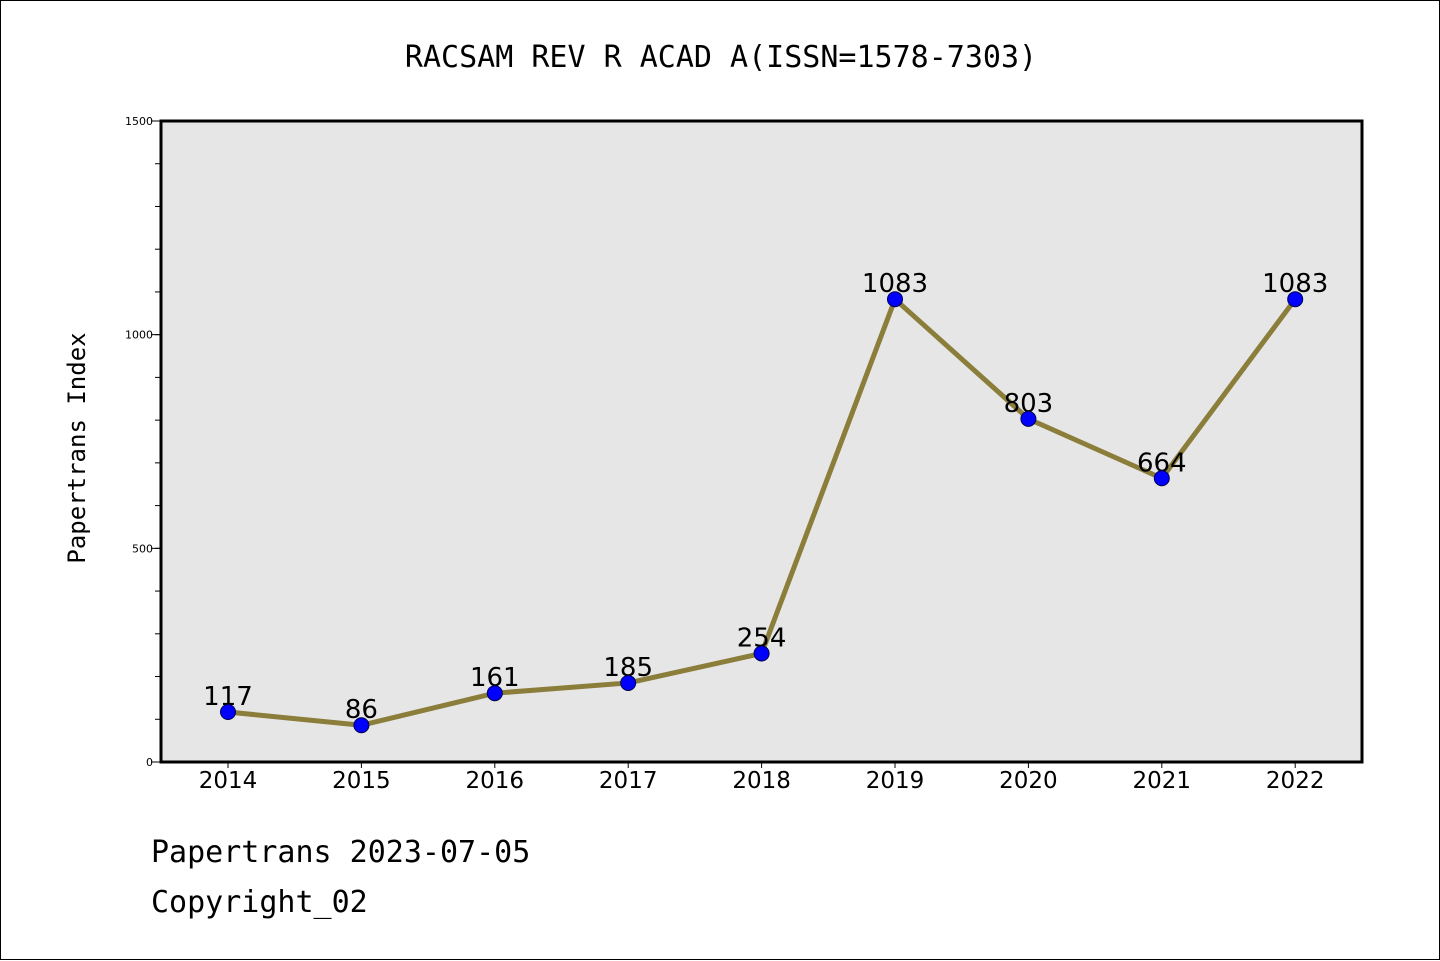 This screenshot has height=961, width=1440. What do you see at coordinates (228, 781) in the screenshot?
I see `x-tick-label: 2014` at bounding box center [228, 781].